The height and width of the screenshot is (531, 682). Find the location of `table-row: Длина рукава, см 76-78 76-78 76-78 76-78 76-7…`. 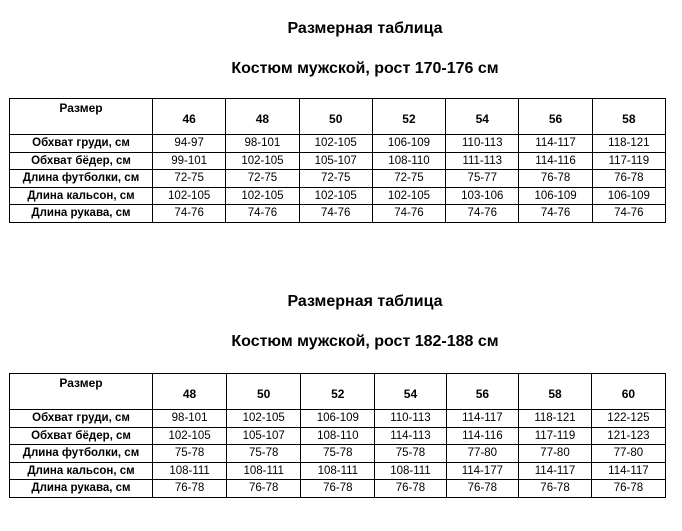

table-row: Длина рукава, см 76-78 76-78 76-78 76-78 76-7… is located at coordinates (338, 488).